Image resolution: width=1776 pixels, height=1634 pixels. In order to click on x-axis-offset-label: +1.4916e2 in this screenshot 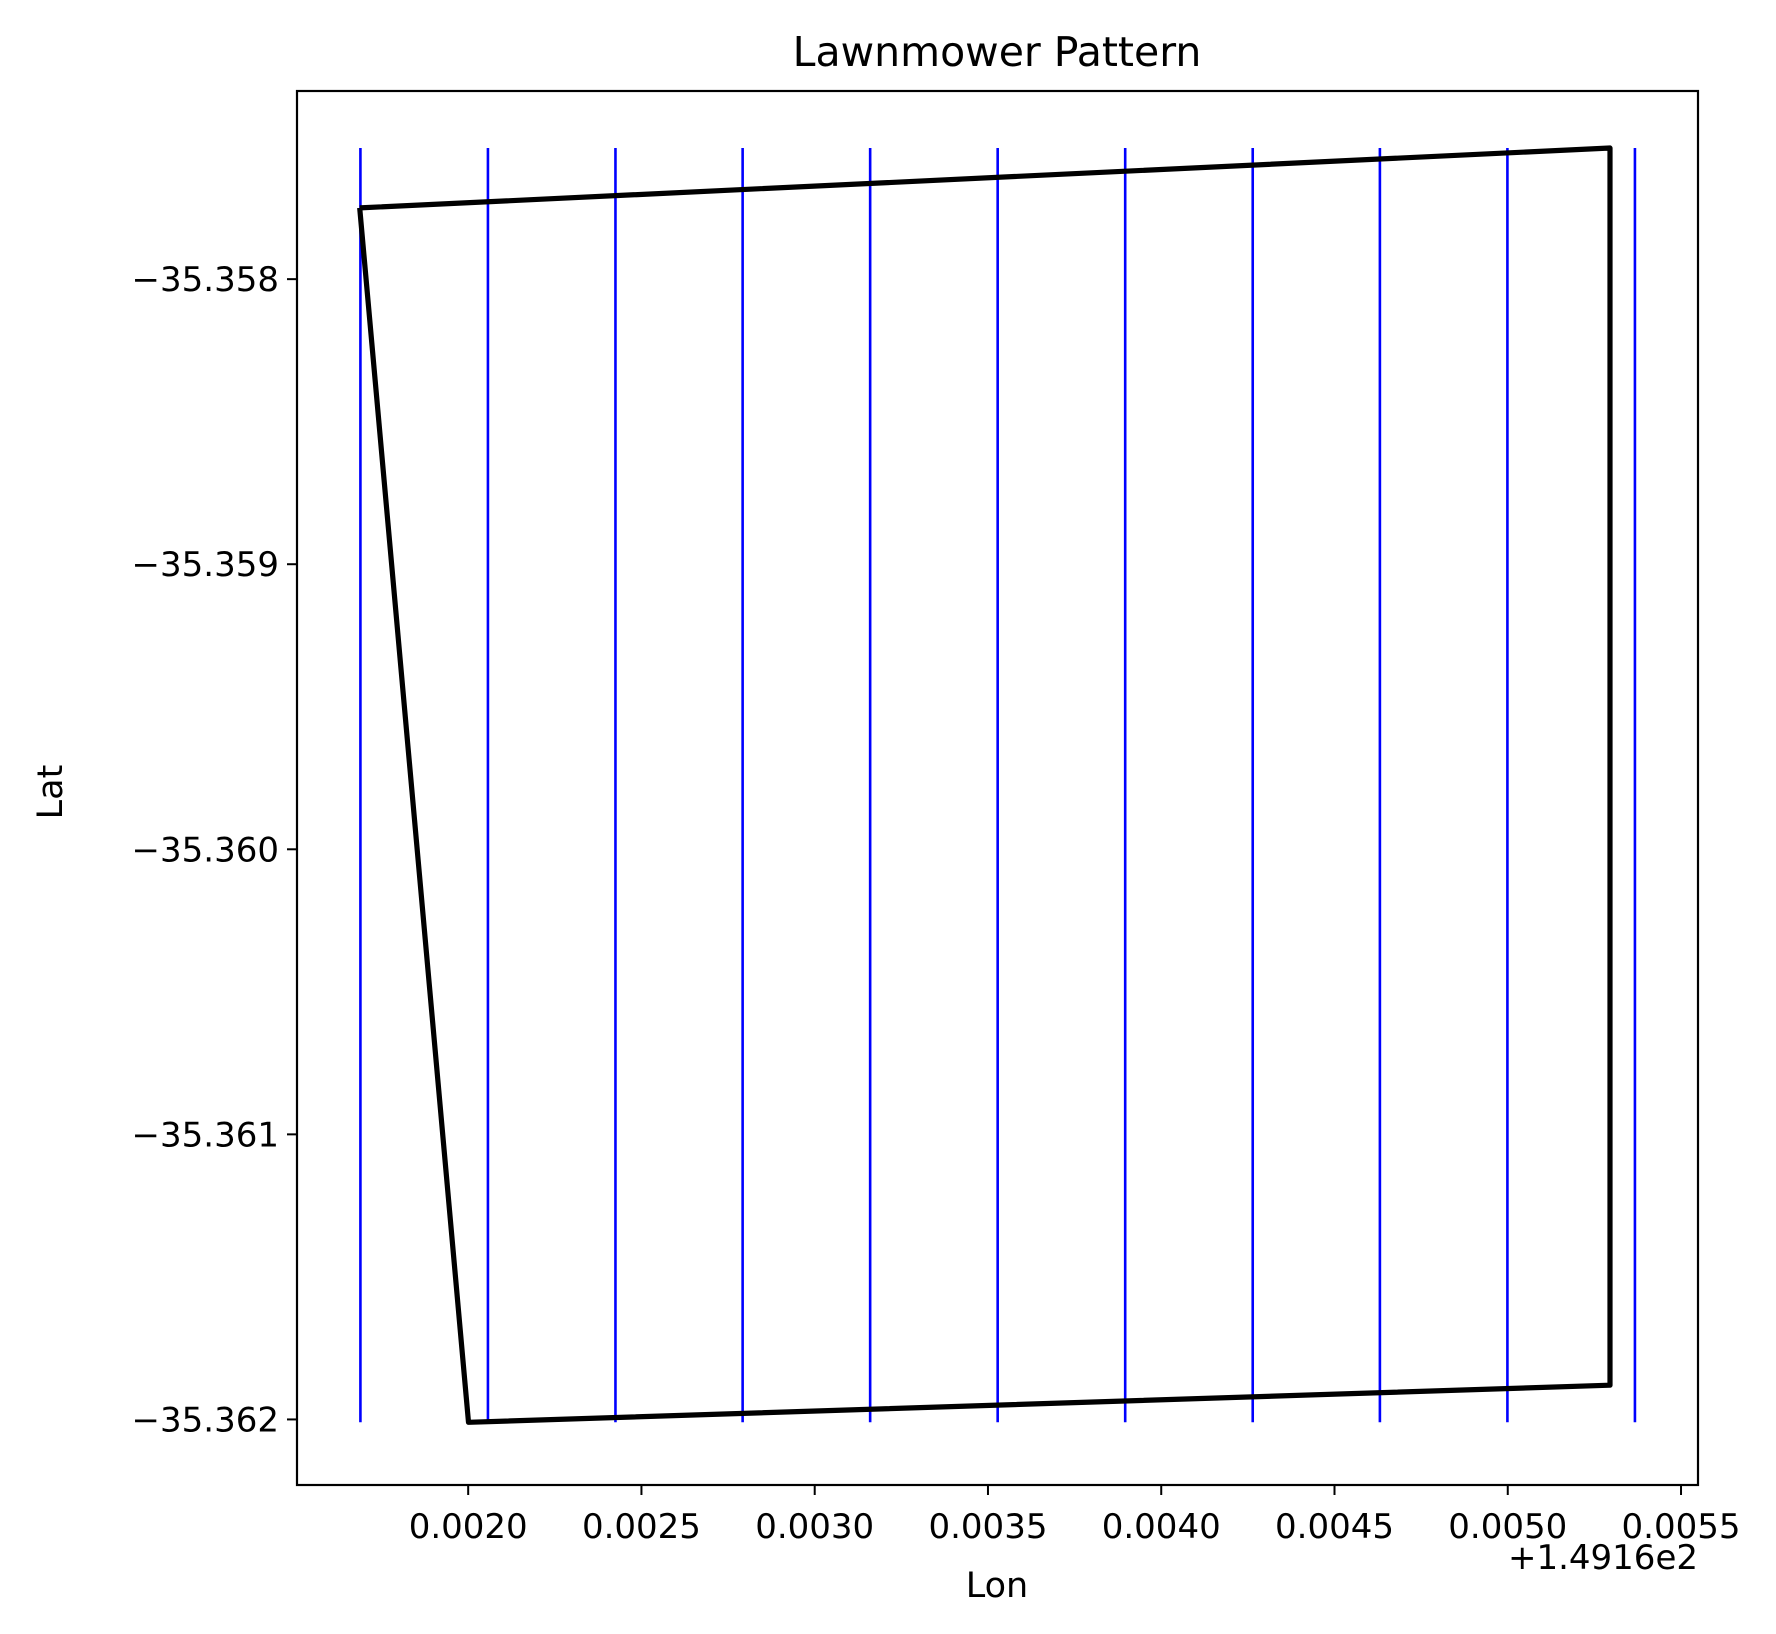, I will do `click(1603, 1558)`.